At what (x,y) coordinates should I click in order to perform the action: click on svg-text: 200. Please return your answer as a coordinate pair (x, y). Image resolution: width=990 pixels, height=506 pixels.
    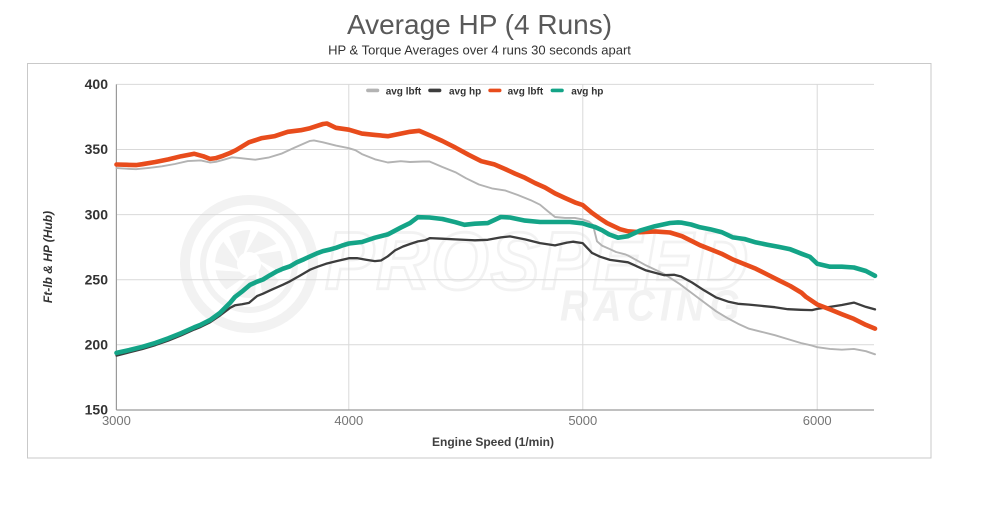
    Looking at the image, I should click on (97, 345).